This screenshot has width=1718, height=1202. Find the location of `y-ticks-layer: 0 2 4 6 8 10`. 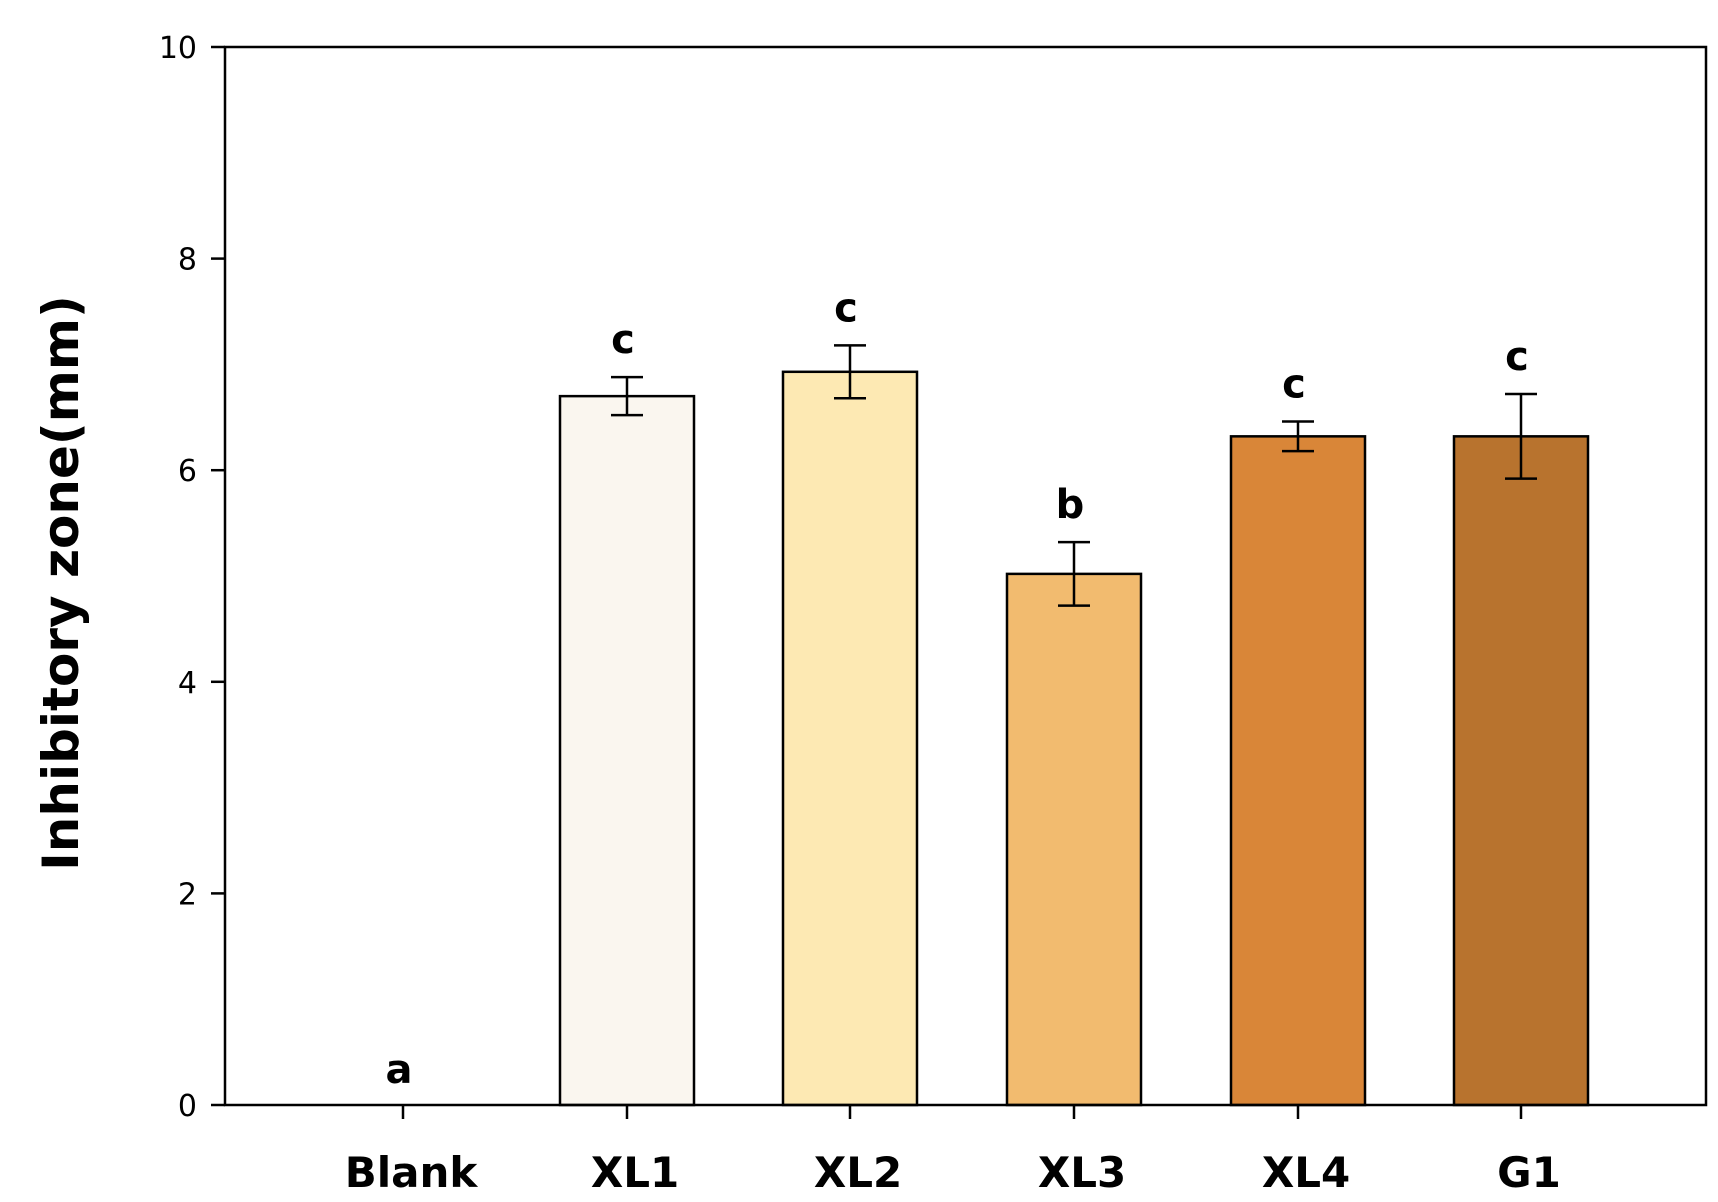

y-ticks-layer: 0 2 4 6 8 10 is located at coordinates (192, 577).